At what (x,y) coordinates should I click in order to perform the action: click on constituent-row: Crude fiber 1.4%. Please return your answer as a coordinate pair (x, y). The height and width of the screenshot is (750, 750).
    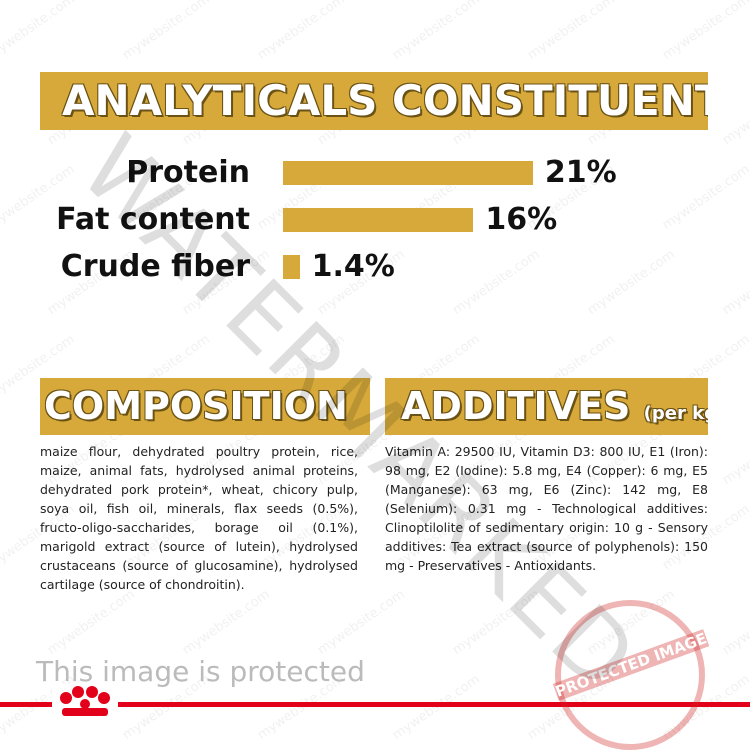
    Looking at the image, I should click on (375, 267).